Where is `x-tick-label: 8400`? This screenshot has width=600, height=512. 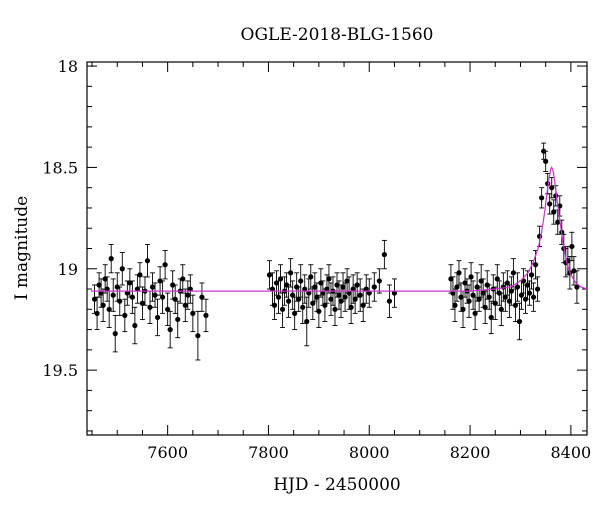 x-tick-label: 8400 is located at coordinates (571, 452).